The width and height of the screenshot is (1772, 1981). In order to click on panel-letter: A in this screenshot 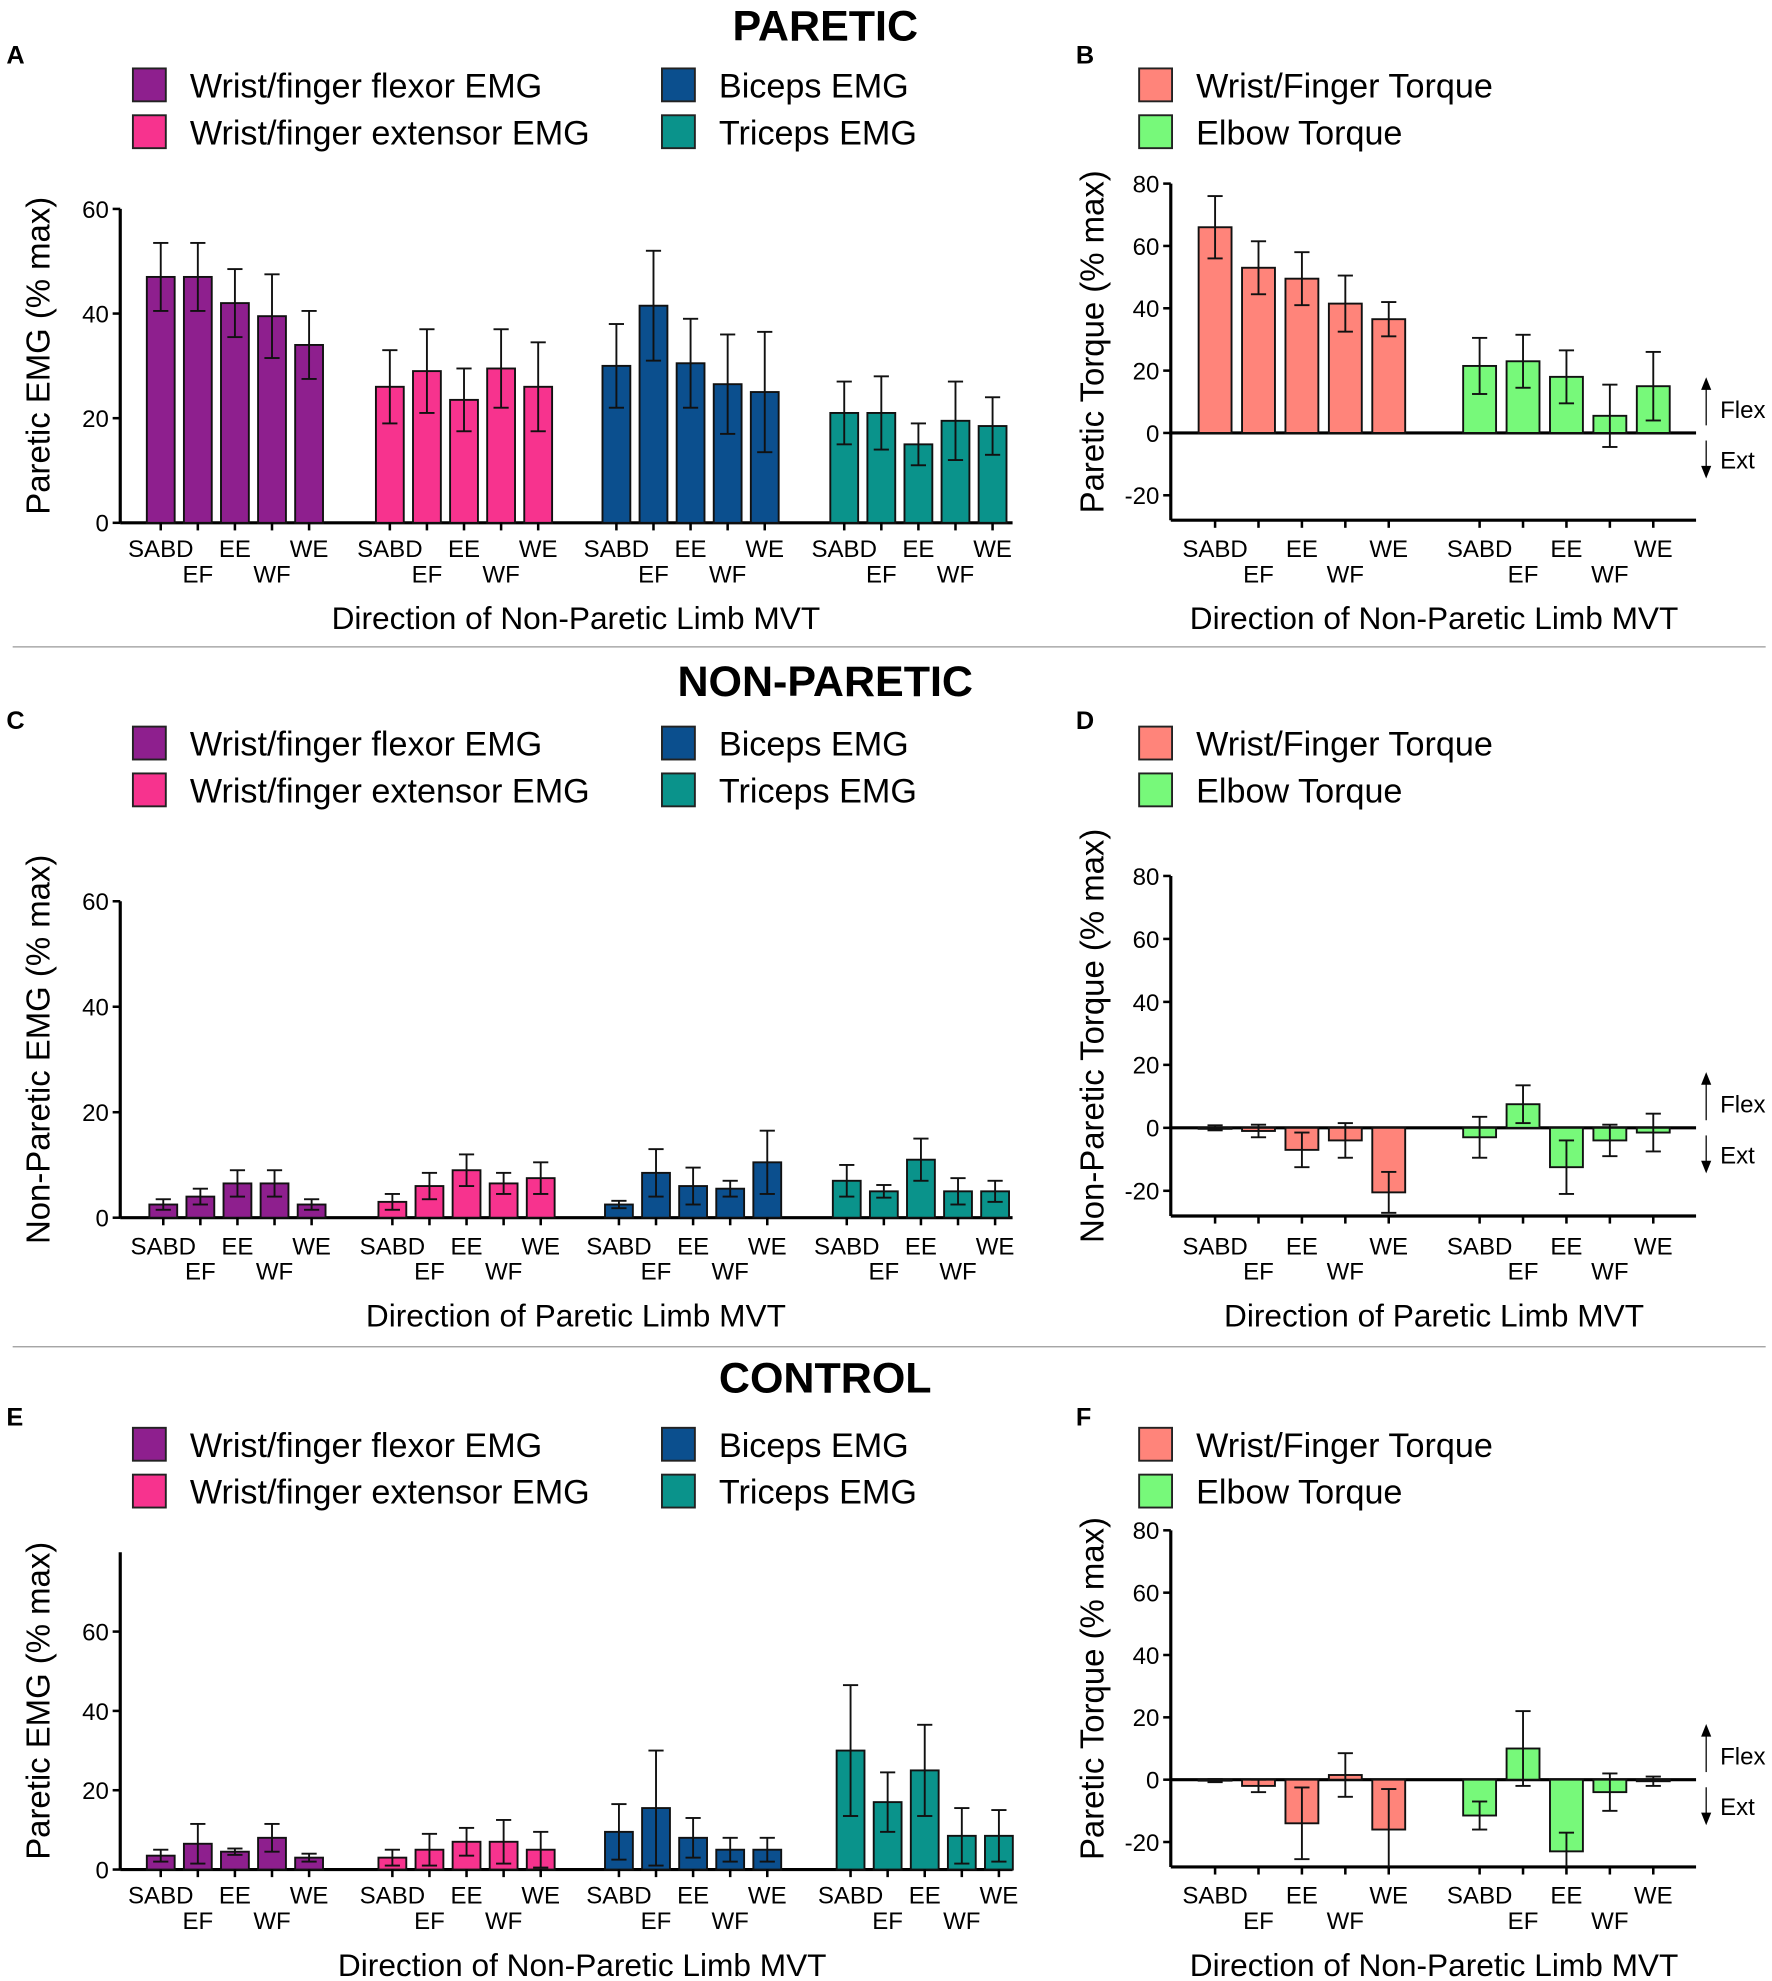, I will do `click(15, 55)`.